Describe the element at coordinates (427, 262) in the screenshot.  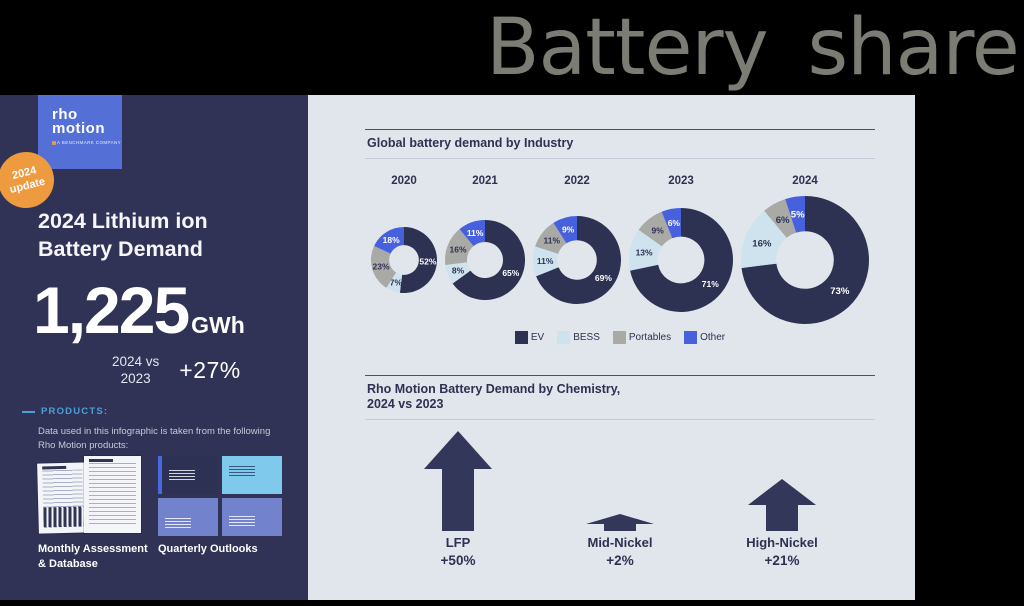
I see `donut-value-2020-EV: 52%` at that location.